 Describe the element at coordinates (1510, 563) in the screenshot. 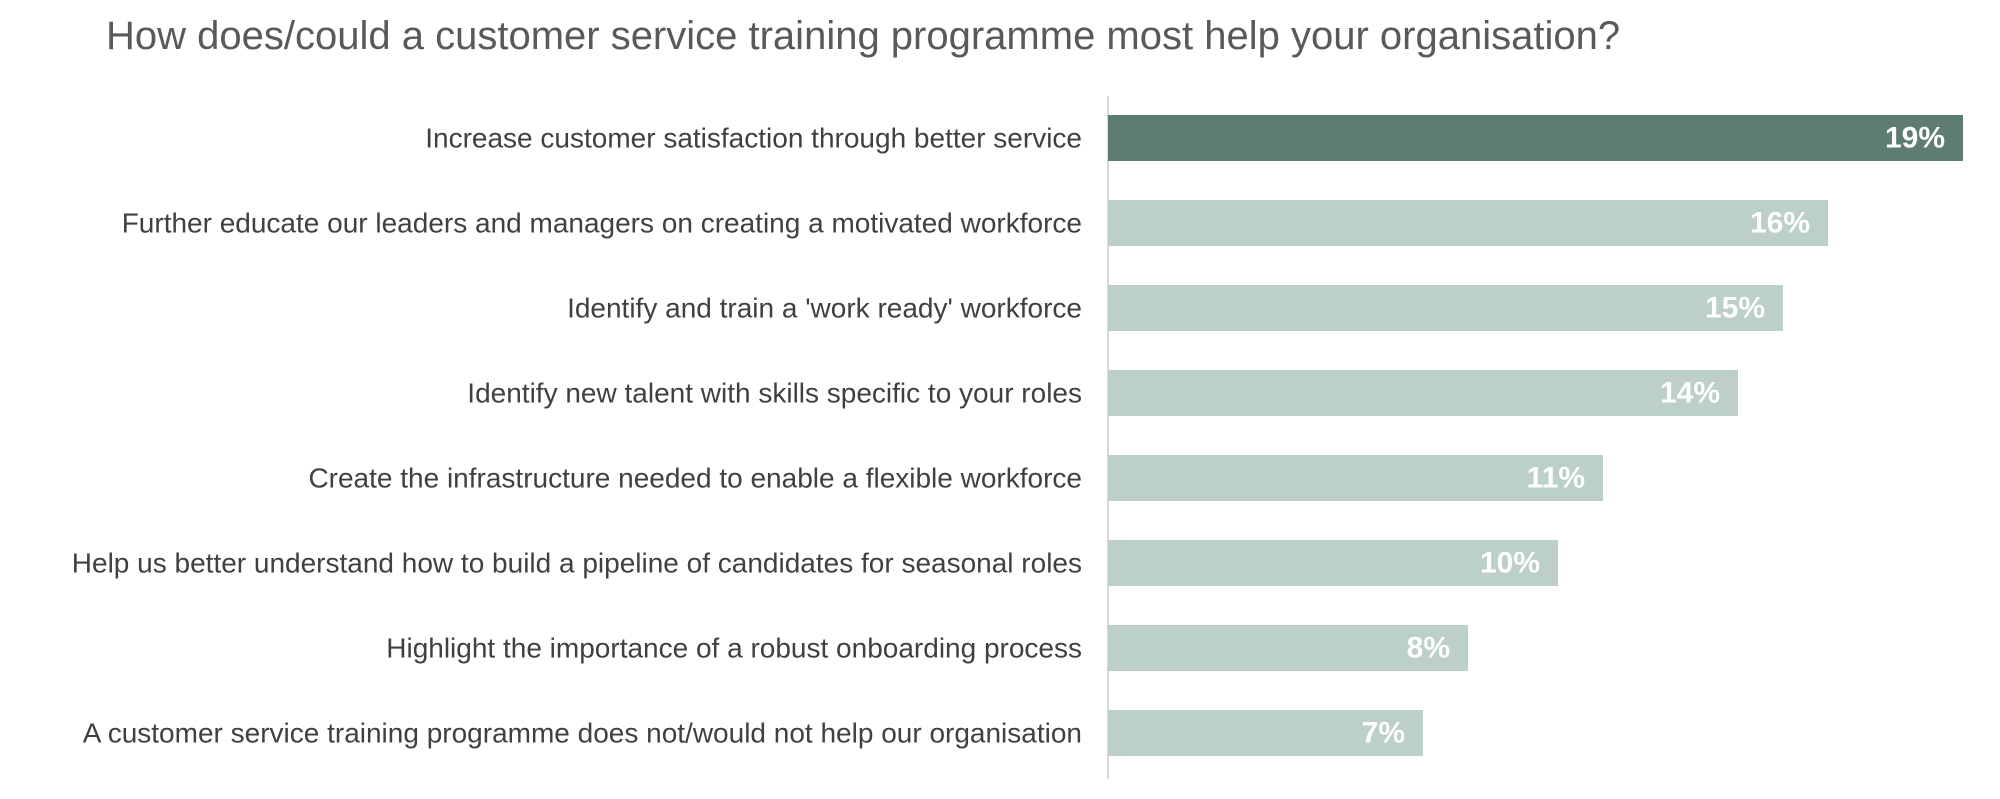

I see `data-label: 10%` at that location.